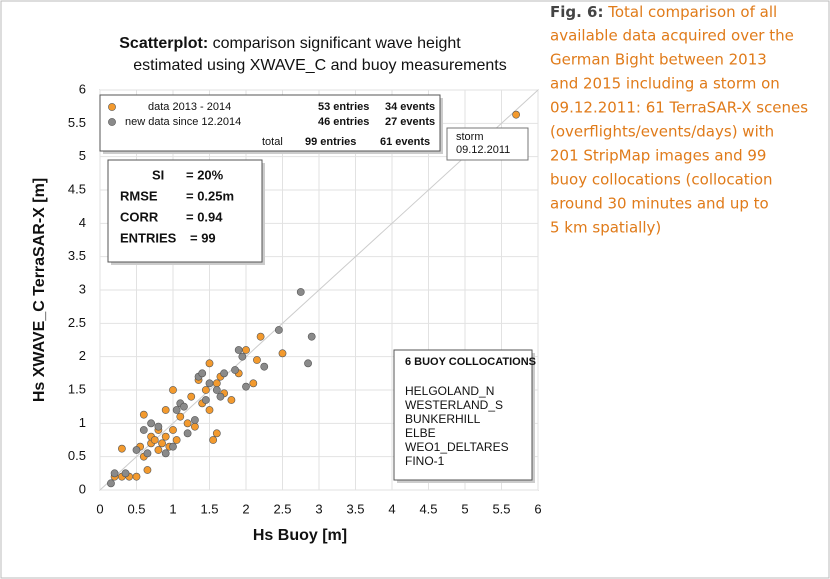 Image resolution: width=830 pixels, height=579 pixels. I want to click on caption-label: Fig. 6:, so click(576, 12).